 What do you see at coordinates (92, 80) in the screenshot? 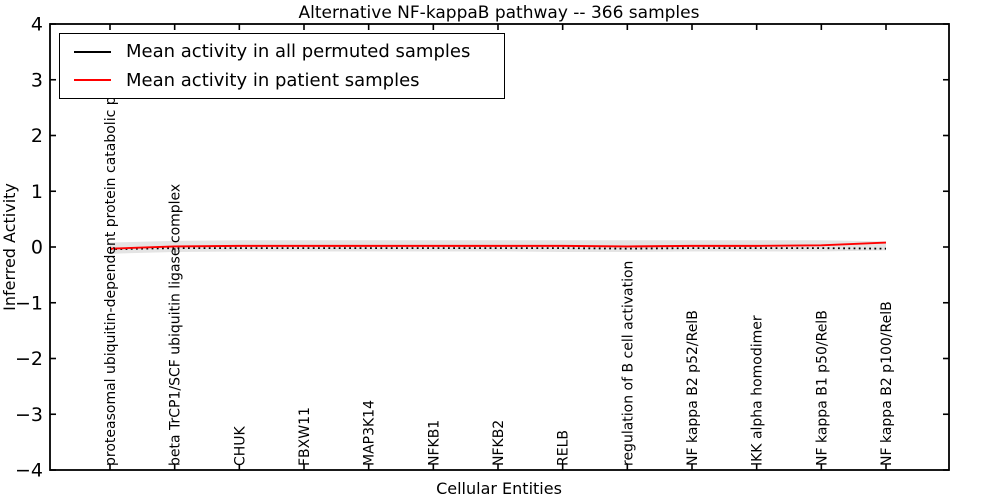
I see `patient-line-swatch` at bounding box center [92, 80].